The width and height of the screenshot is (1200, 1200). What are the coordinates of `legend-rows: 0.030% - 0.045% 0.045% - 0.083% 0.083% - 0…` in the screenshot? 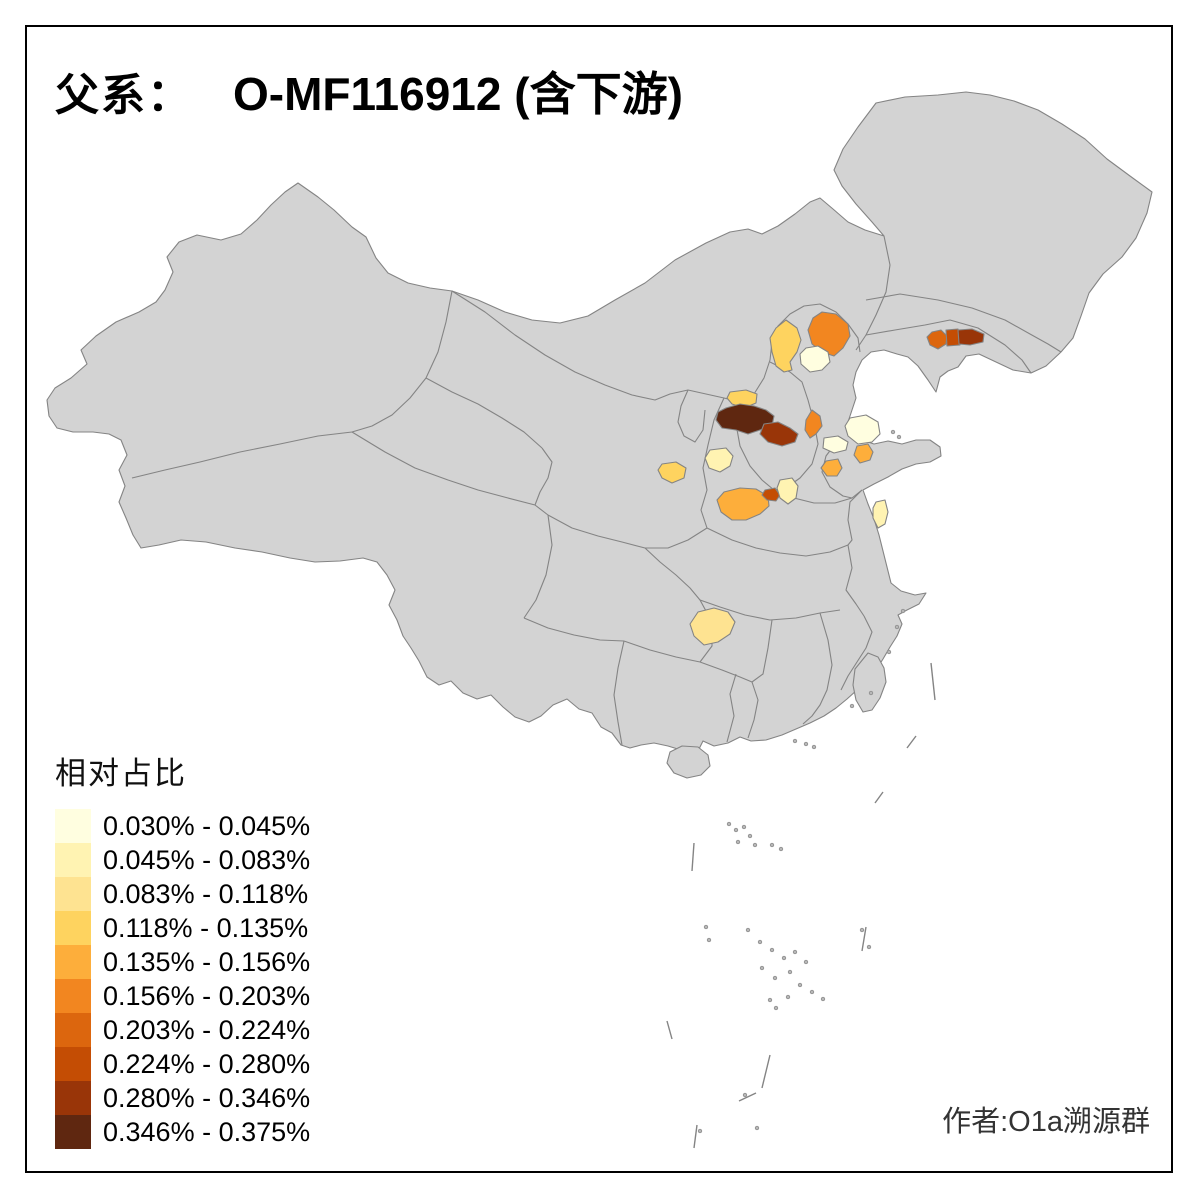 It's located at (182, 979).